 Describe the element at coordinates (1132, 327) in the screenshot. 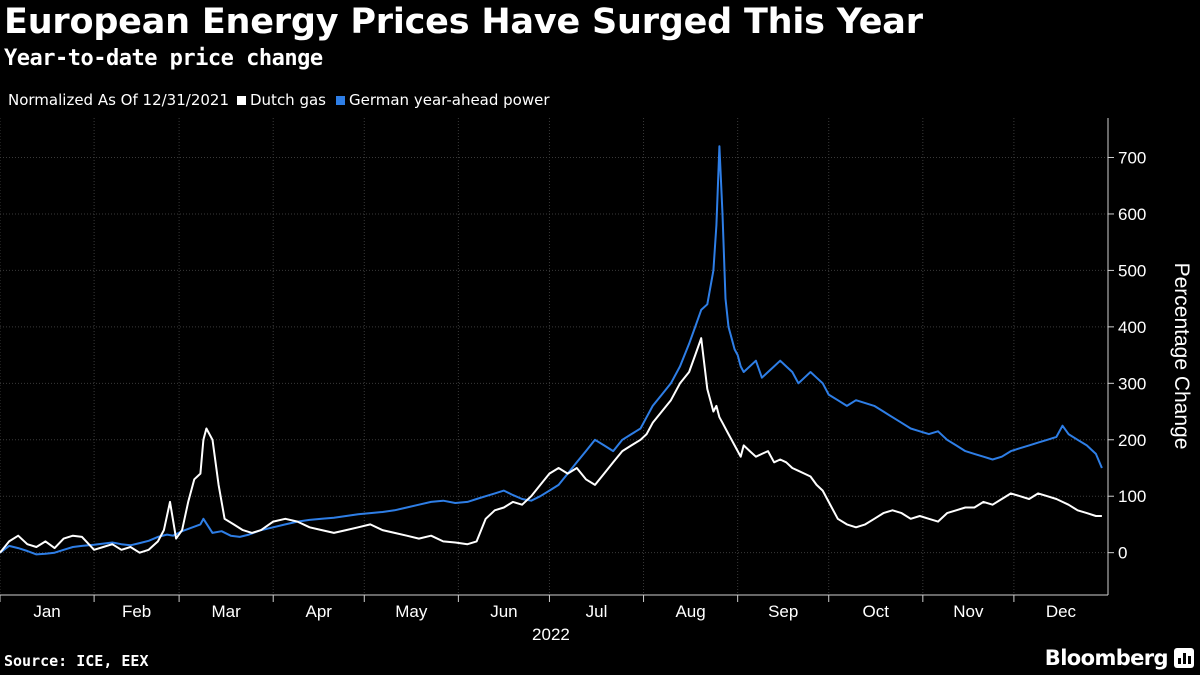

I see `y-tick-label-400: 400` at that location.